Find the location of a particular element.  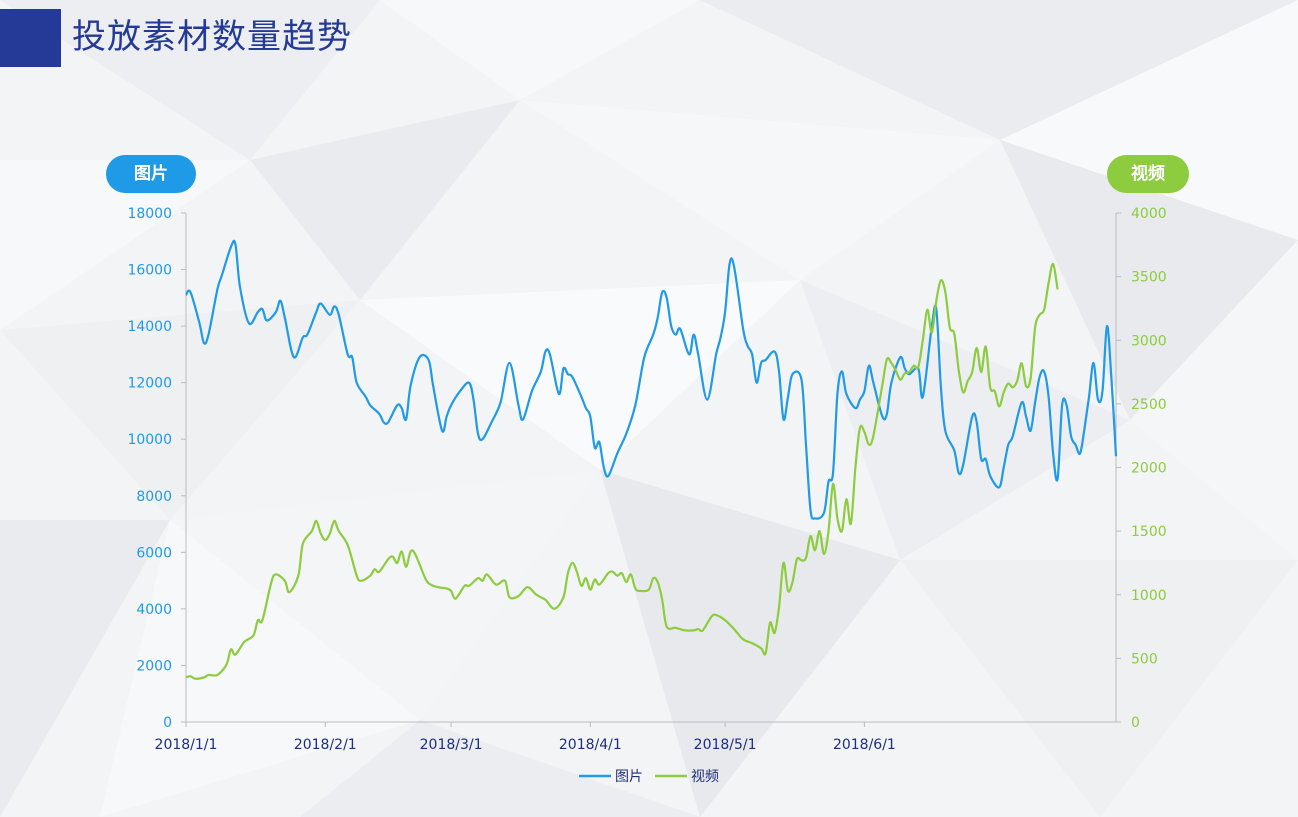

right-y-tick-label: 500 is located at coordinates (1144, 659).